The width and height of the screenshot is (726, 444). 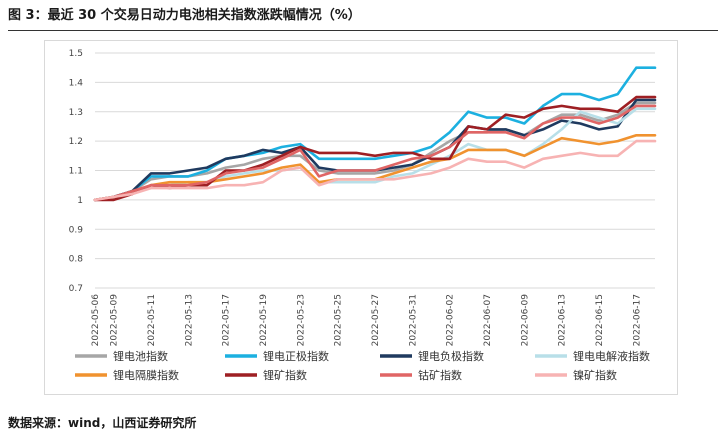 What do you see at coordinates (76, 260) in the screenshot?
I see `y-tick-label: 0.8` at bounding box center [76, 260].